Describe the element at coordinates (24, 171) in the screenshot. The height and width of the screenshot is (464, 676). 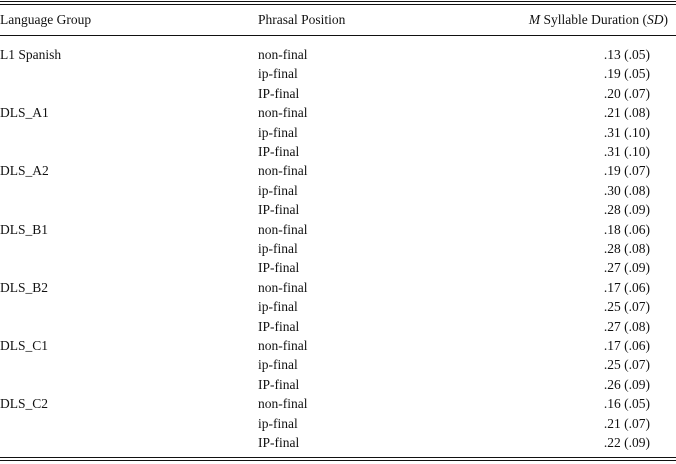
I see `group-name: DLS_A2` at that location.